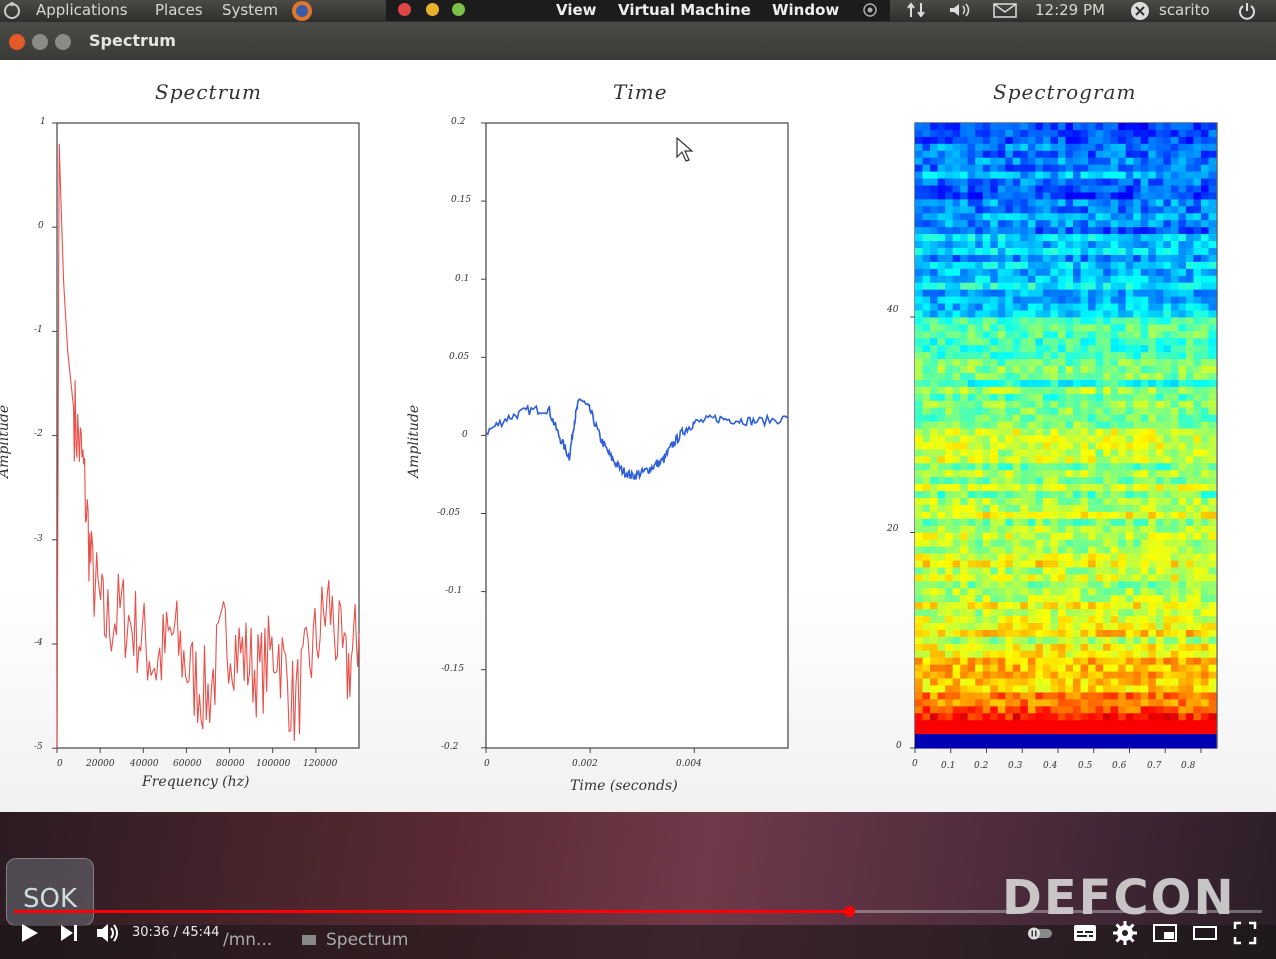 This screenshot has height=959, width=1276. Describe the element at coordinates (179, 10) in the screenshot. I see `menu-places: Places` at that location.